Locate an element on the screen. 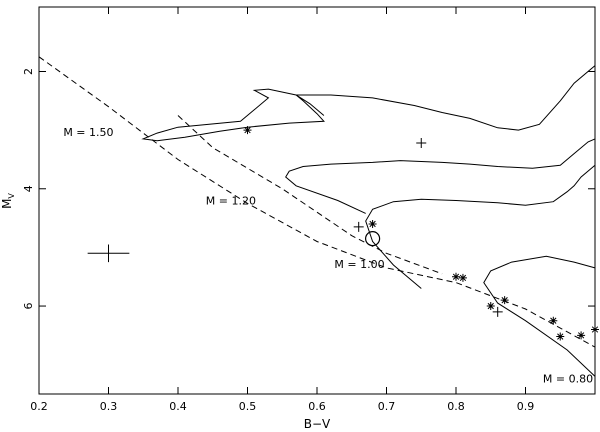 The width and height of the screenshot is (600, 432). y-tick-label: 6 is located at coordinates (28, 306).